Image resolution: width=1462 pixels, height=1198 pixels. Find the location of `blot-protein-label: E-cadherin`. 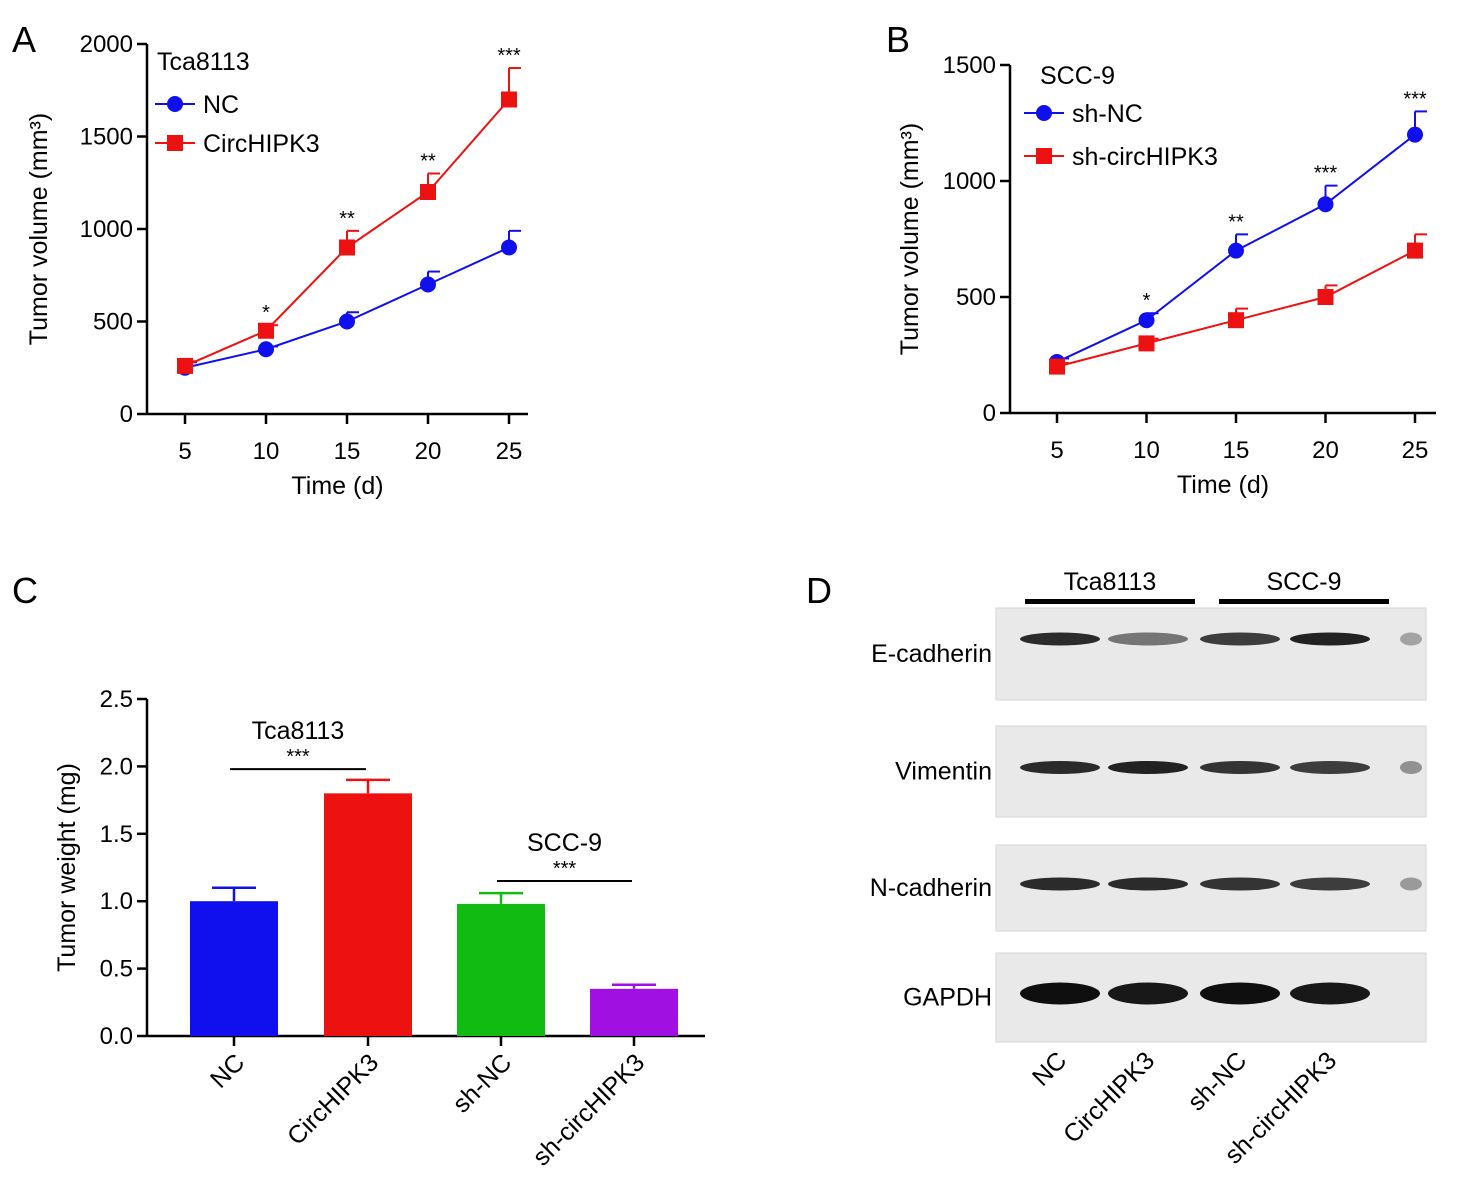

blot-protein-label: E-cadherin is located at coordinates (931, 654).